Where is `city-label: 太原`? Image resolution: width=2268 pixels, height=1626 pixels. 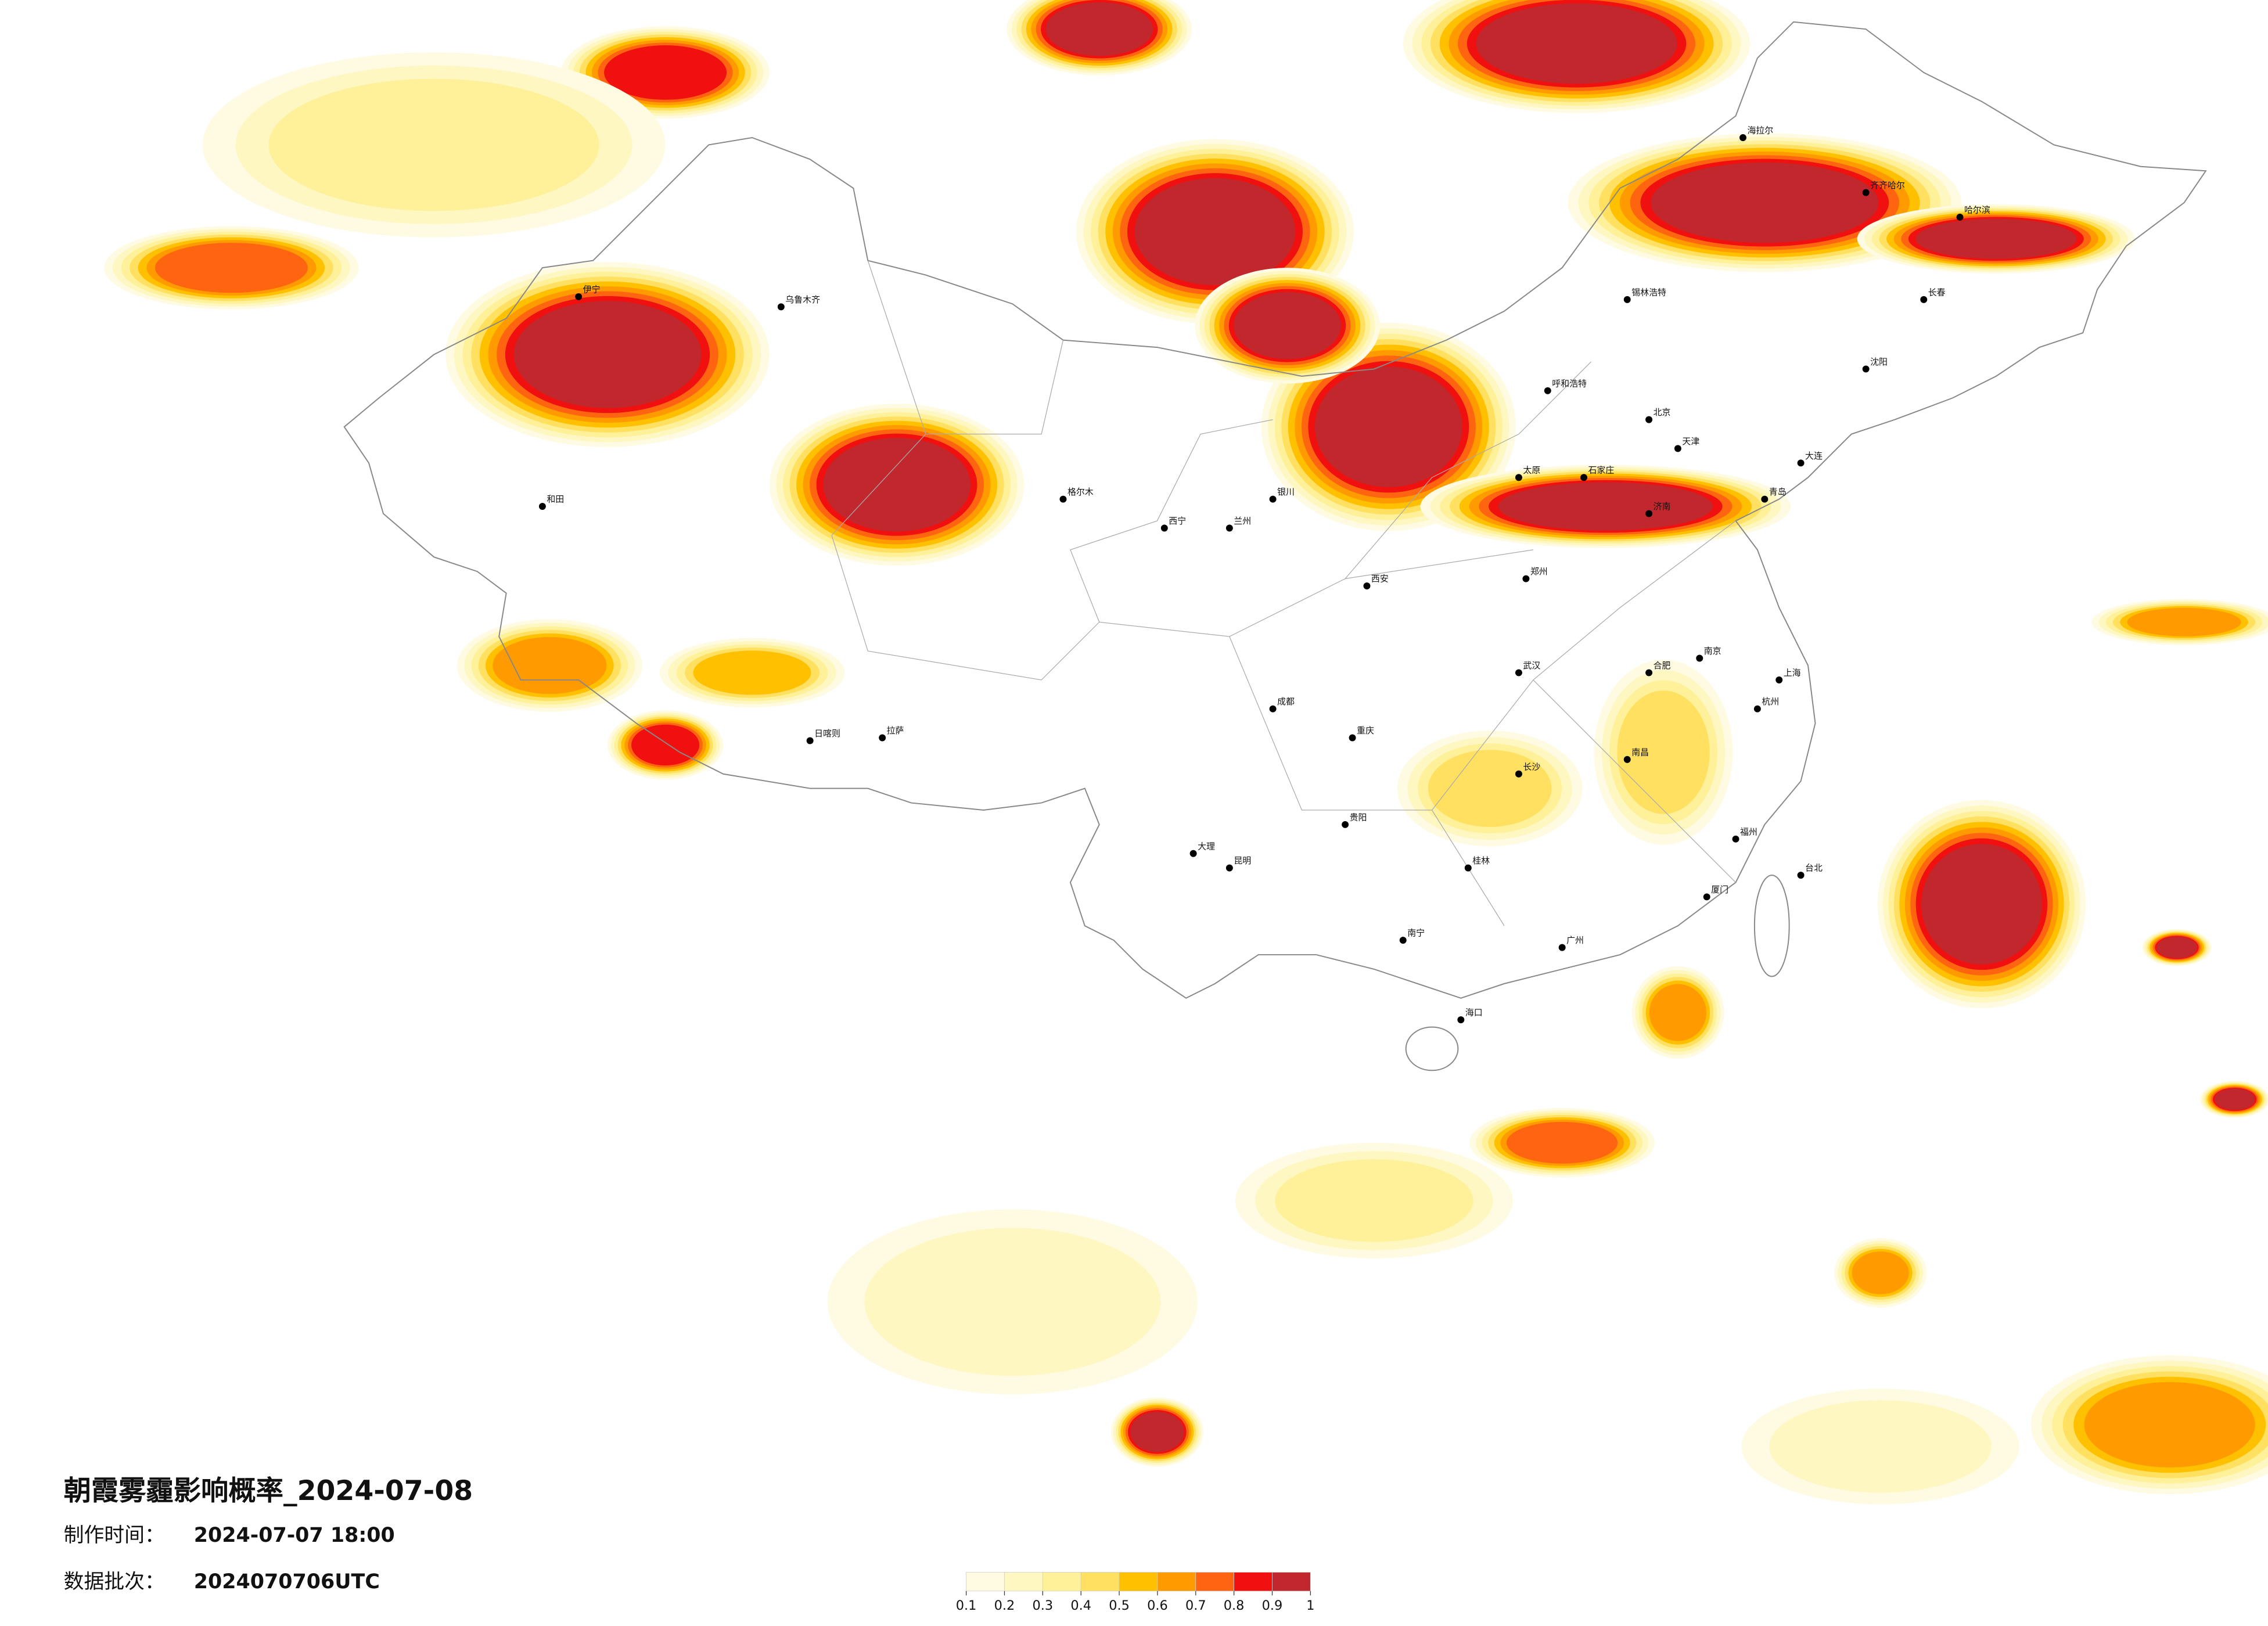 city-label: 太原 is located at coordinates (1531, 470).